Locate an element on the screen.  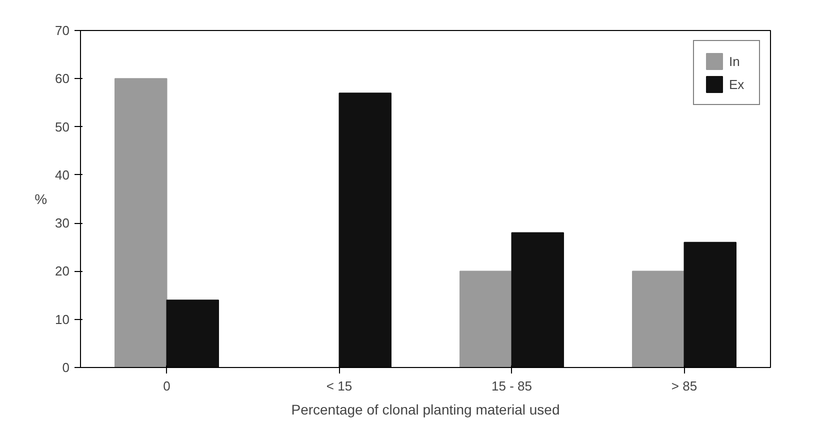
x-tick-label: > 85 is located at coordinates (684, 386).